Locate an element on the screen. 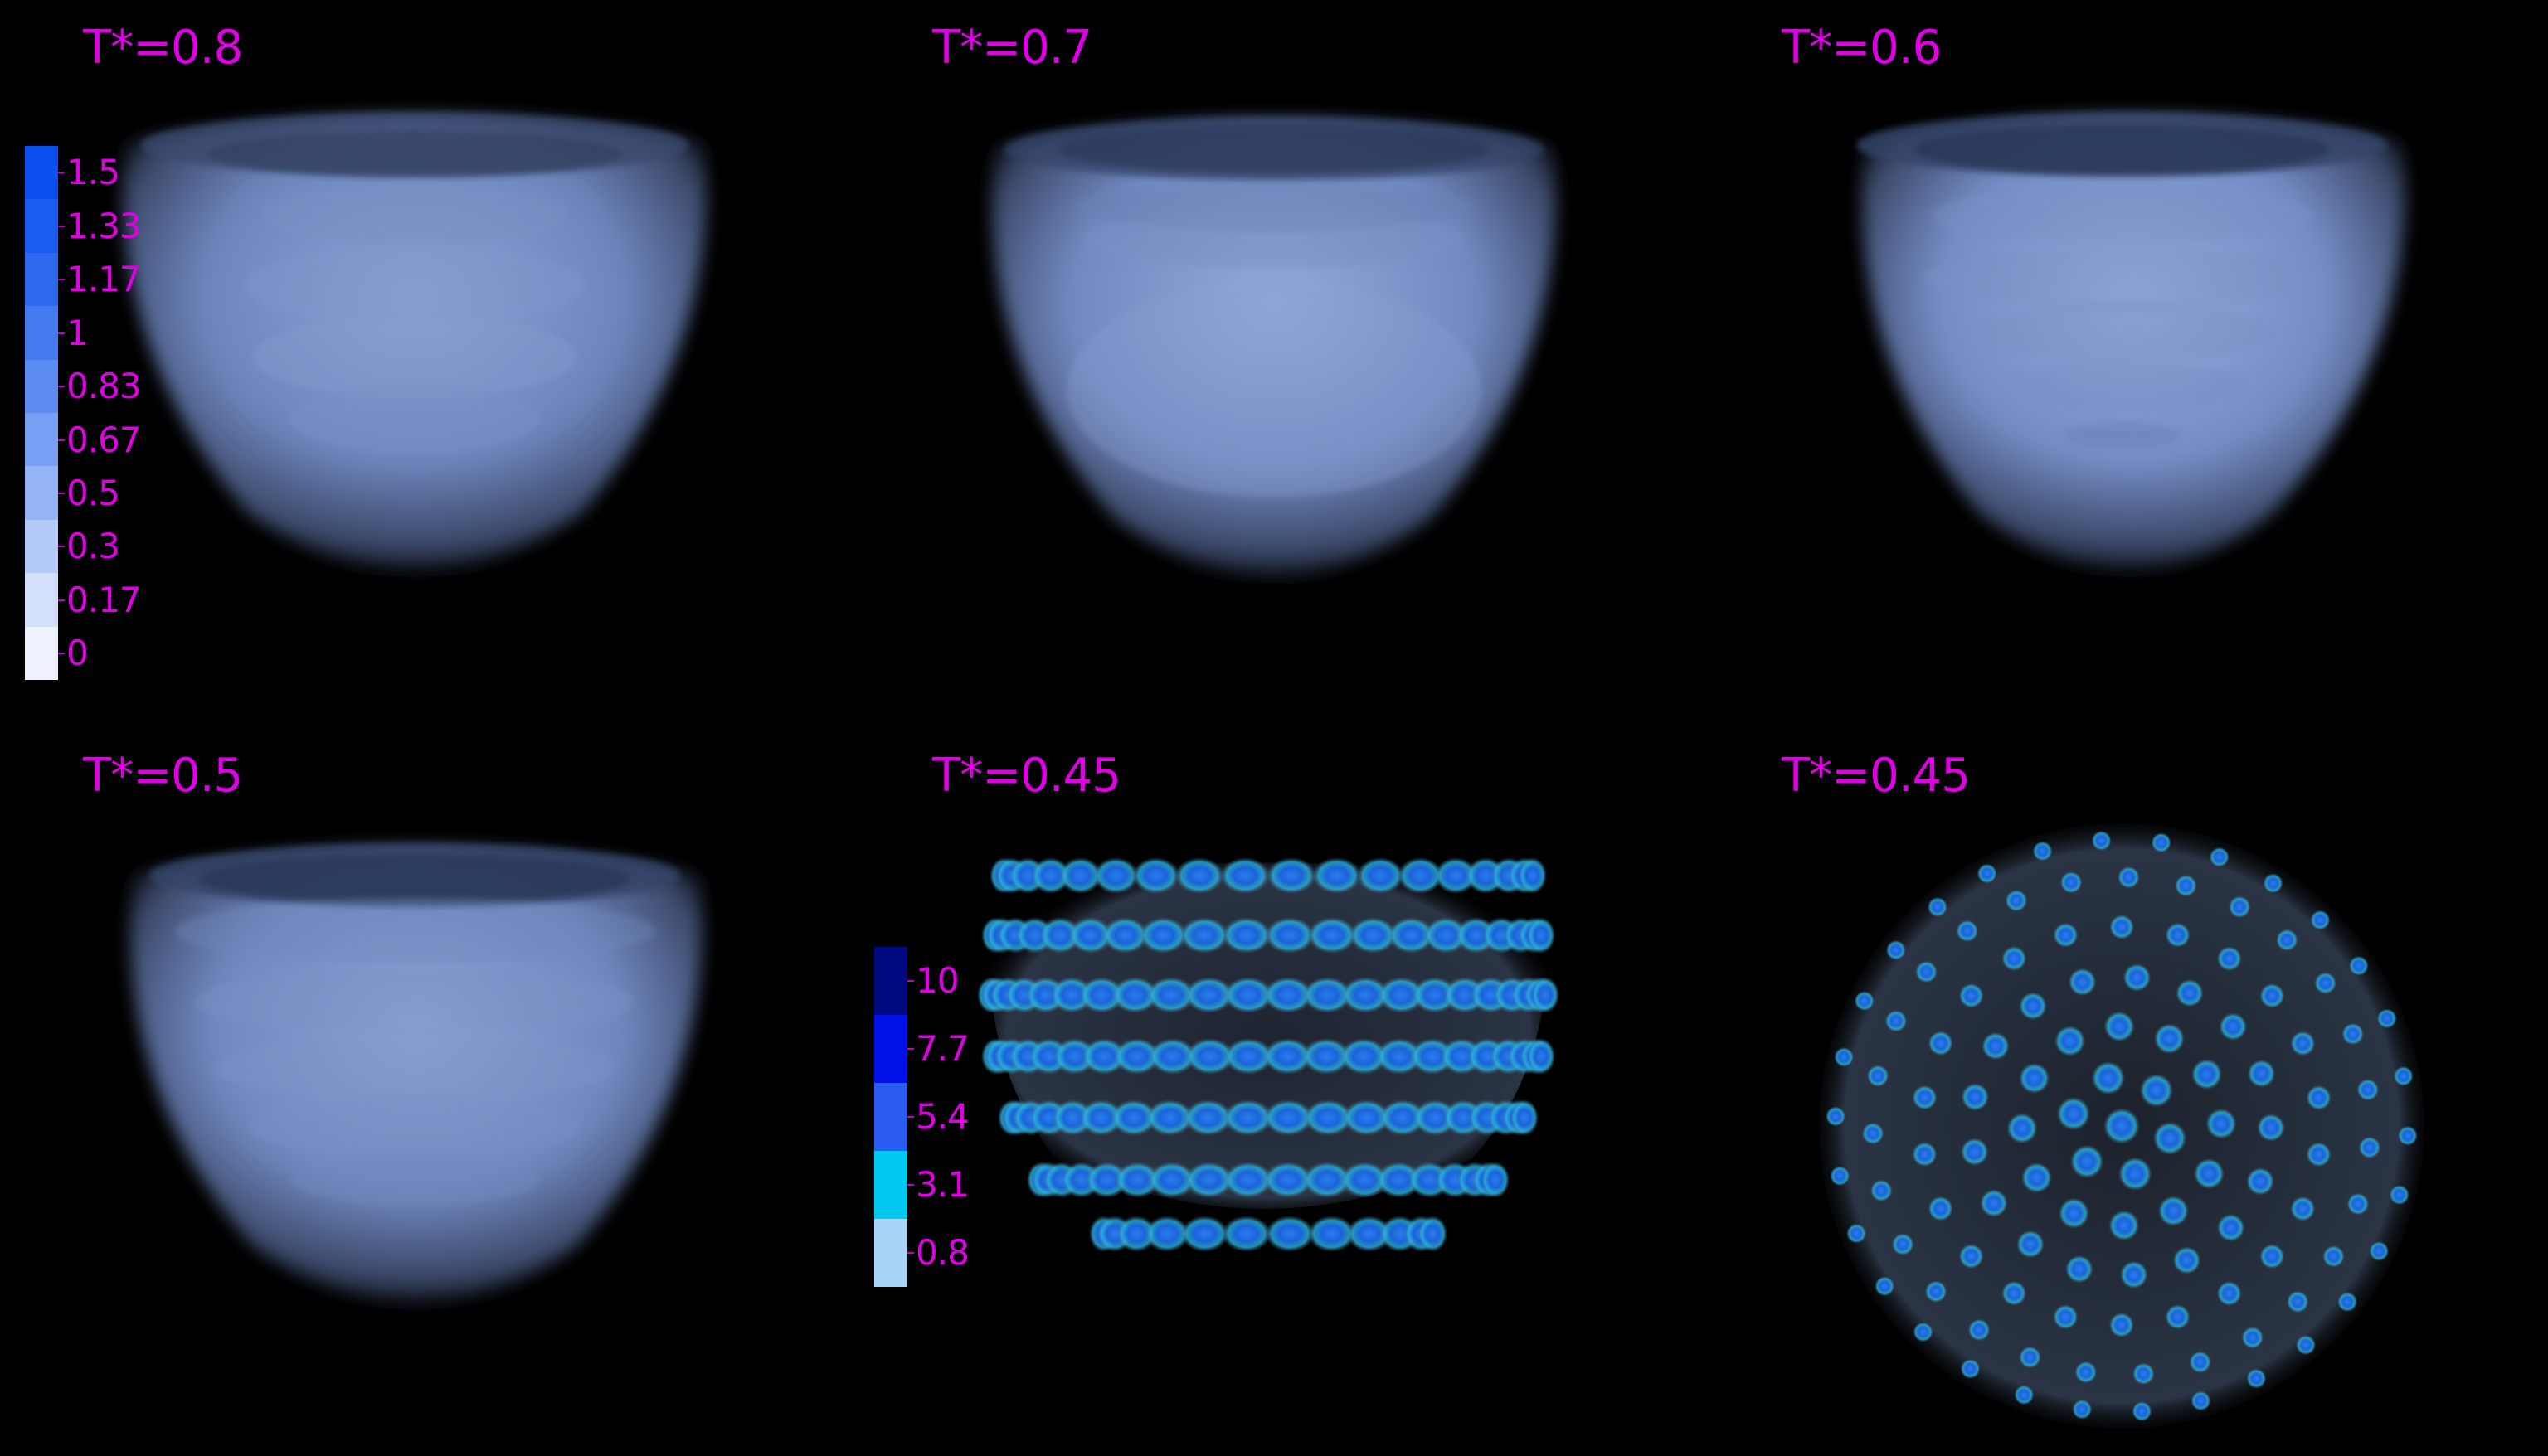 The height and width of the screenshot is (1456, 2548). crystal-side-render is located at coordinates (1268, 1054).